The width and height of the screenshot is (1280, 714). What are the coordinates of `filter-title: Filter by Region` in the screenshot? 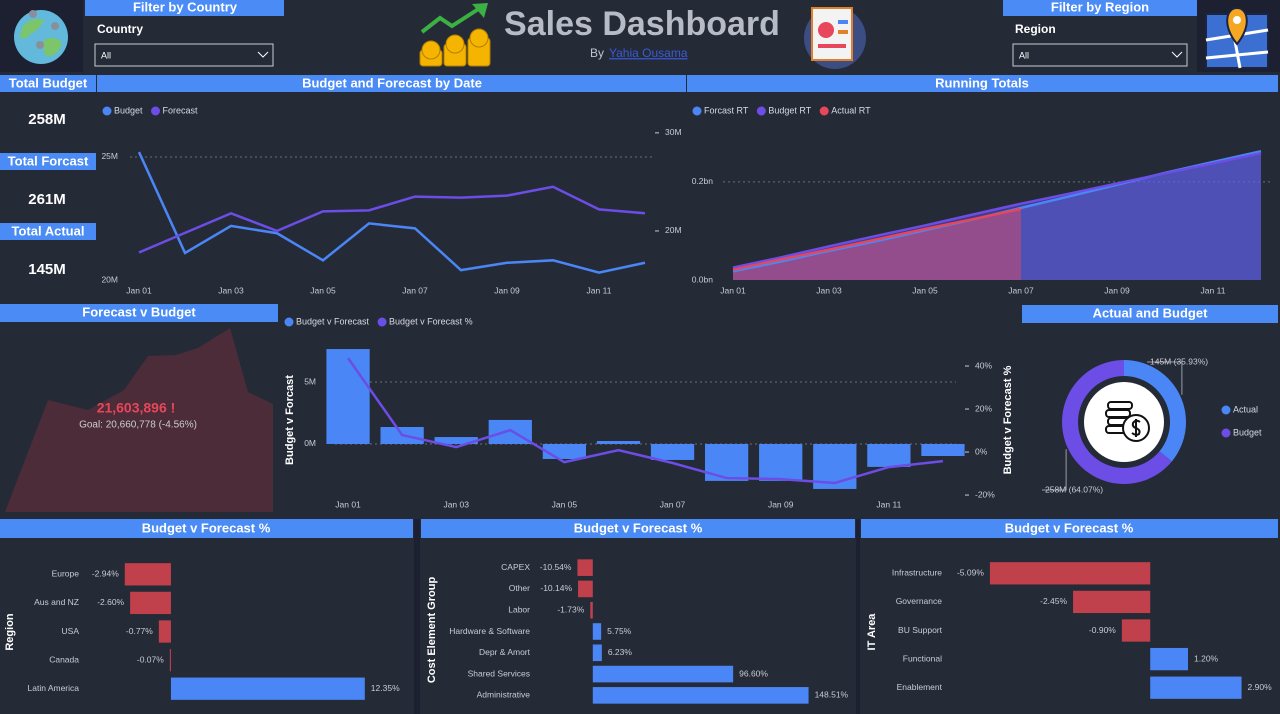 It's located at (1100, 7).